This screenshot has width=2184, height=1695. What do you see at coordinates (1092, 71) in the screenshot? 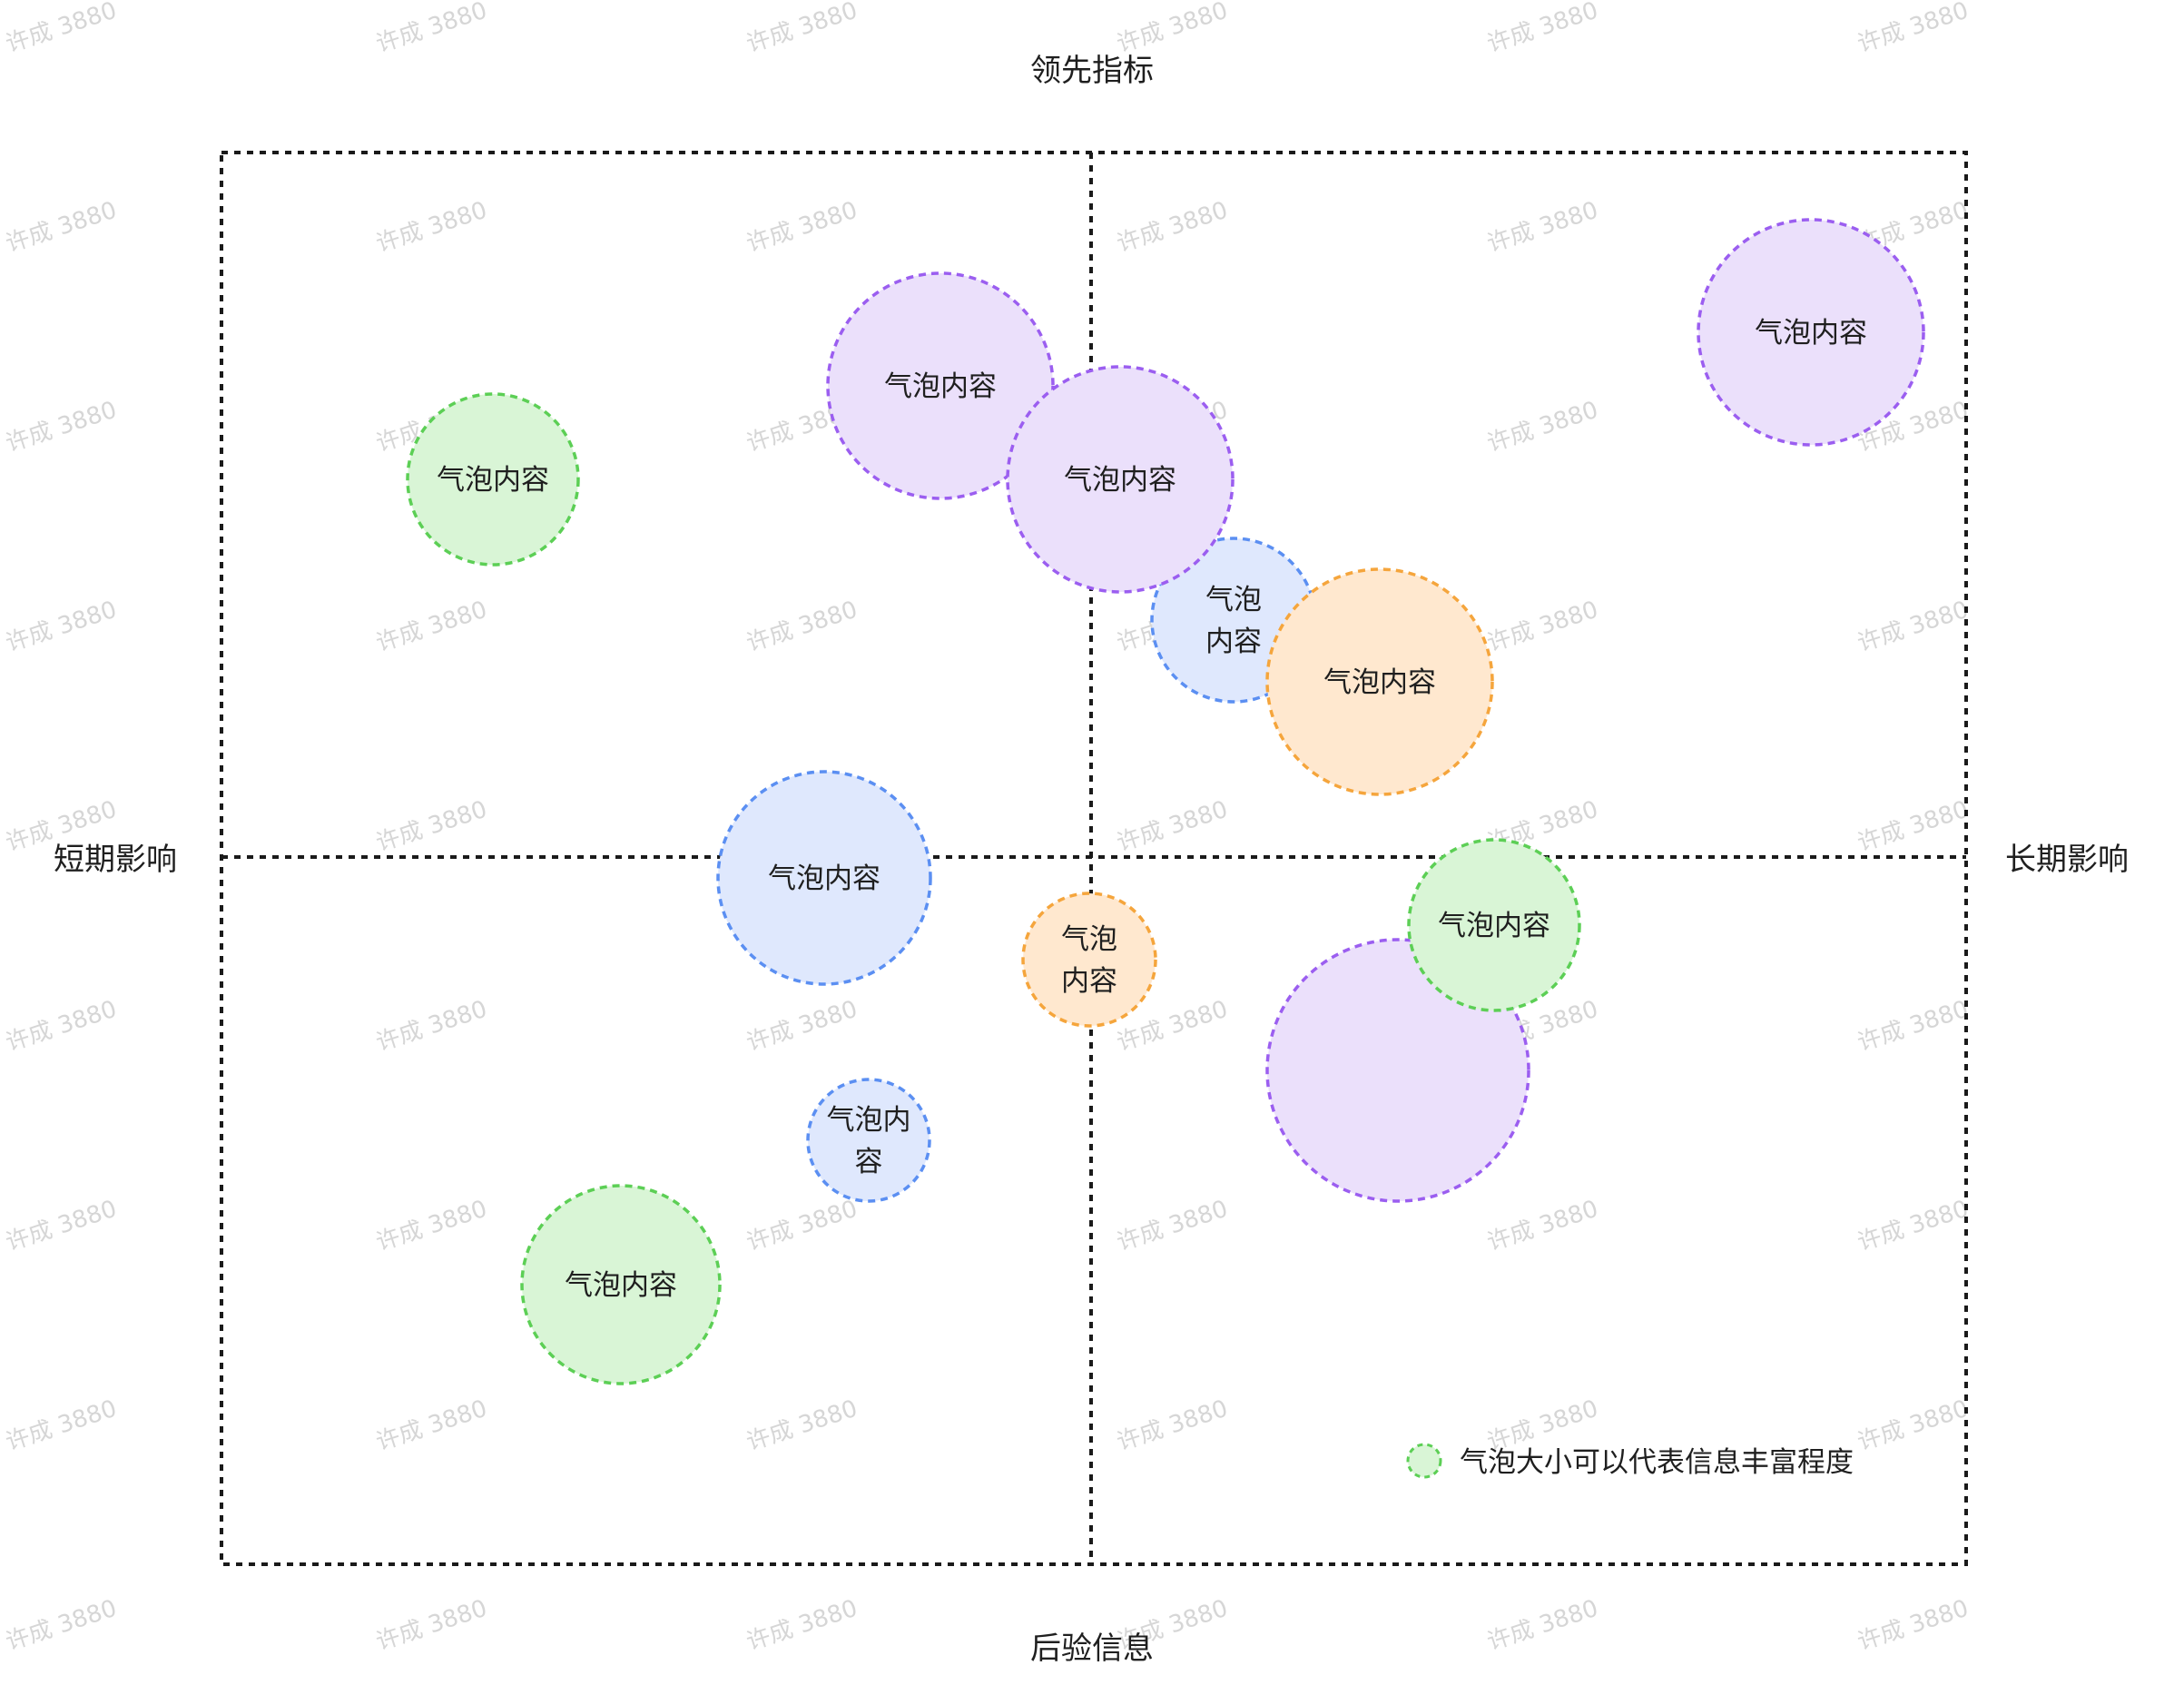
I see `axis-label-top: 领先指标` at bounding box center [1092, 71].